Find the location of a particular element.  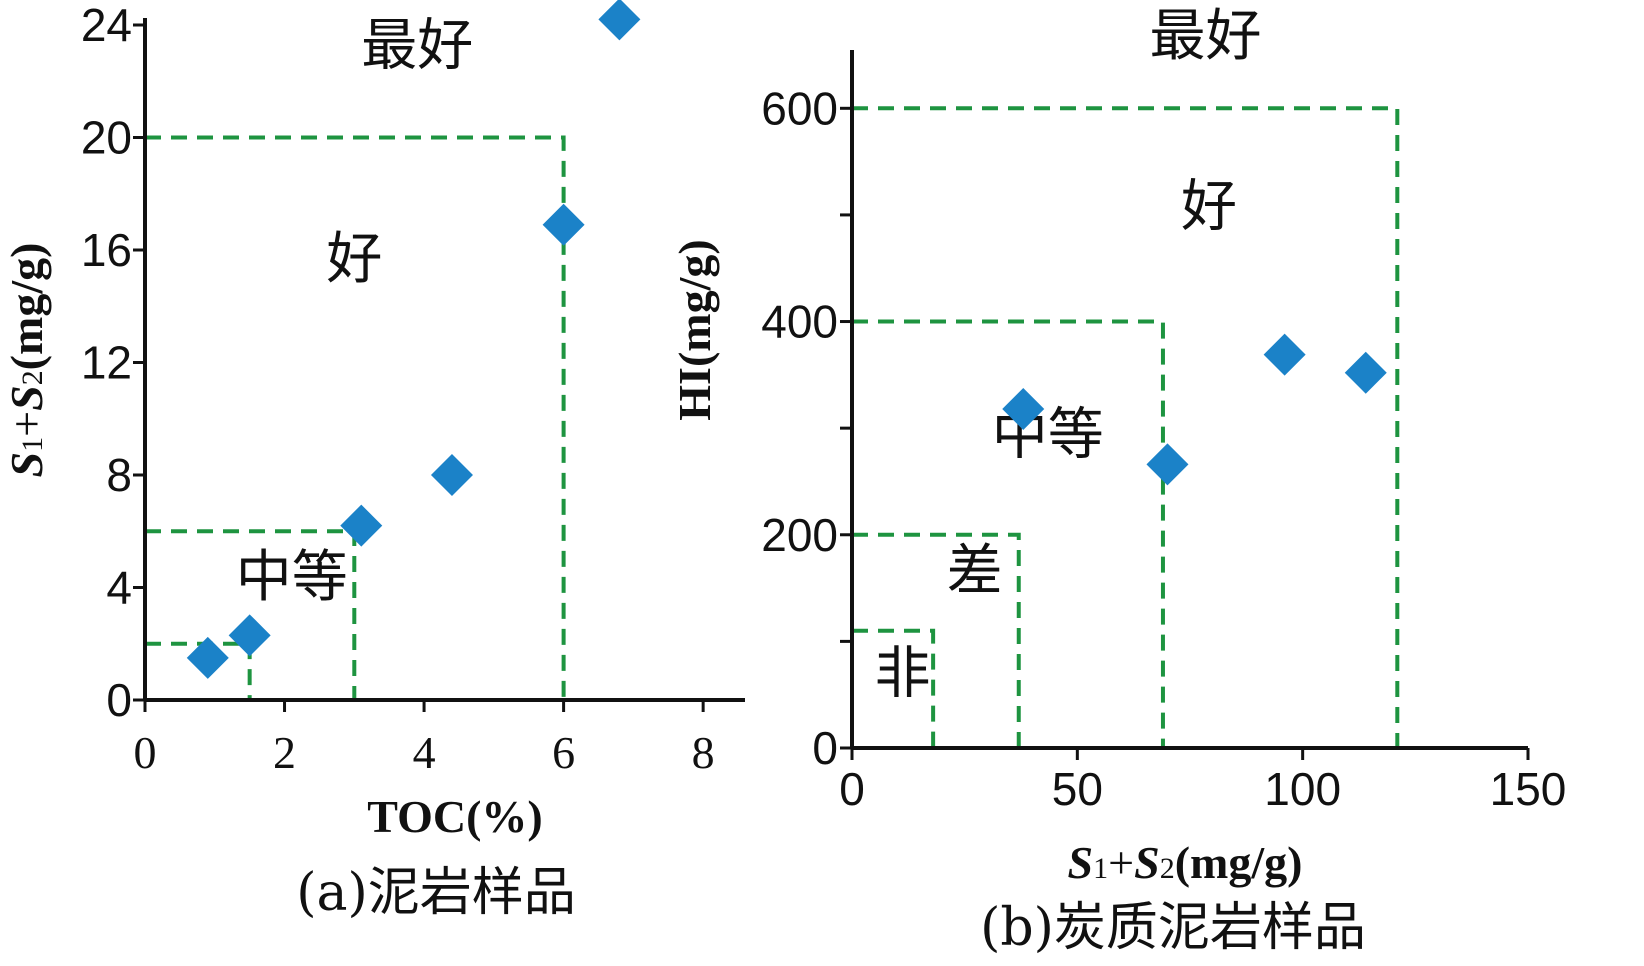

y-tick-label: 200 is located at coordinates (799, 535).